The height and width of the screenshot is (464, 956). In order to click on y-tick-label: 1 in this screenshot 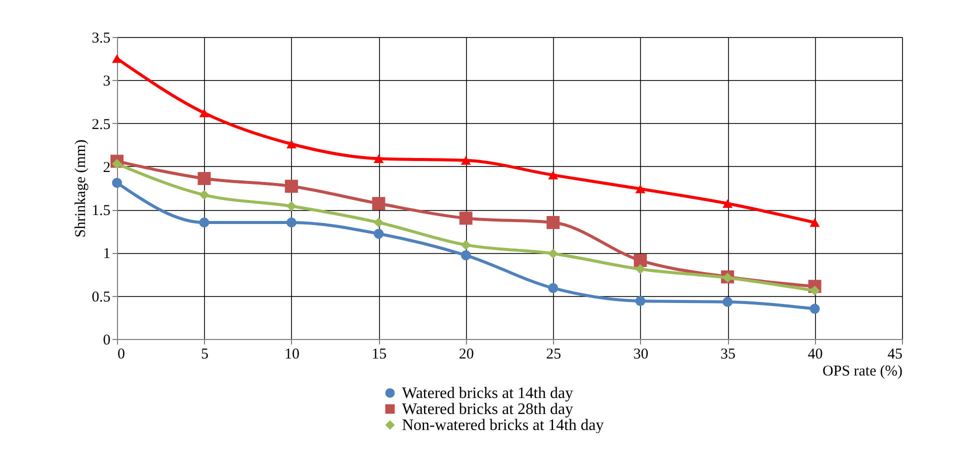, I will do `click(106, 254)`.